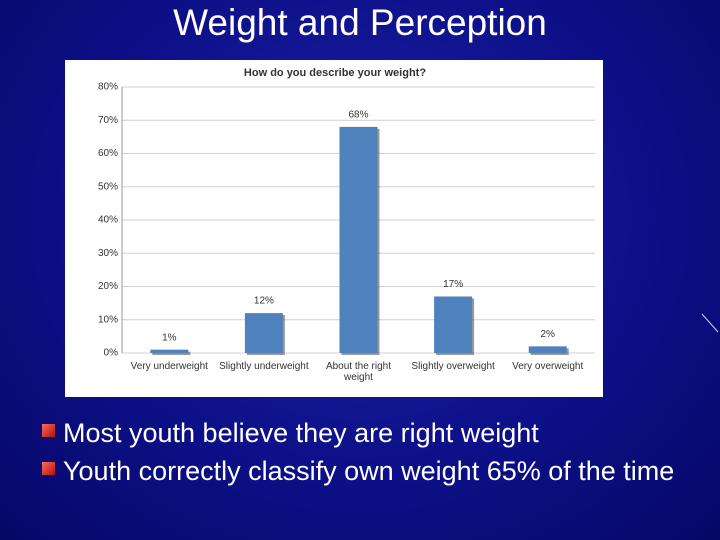  What do you see at coordinates (301, 433) in the screenshot?
I see `bullet-text: Most youth believe they are right weight` at bounding box center [301, 433].